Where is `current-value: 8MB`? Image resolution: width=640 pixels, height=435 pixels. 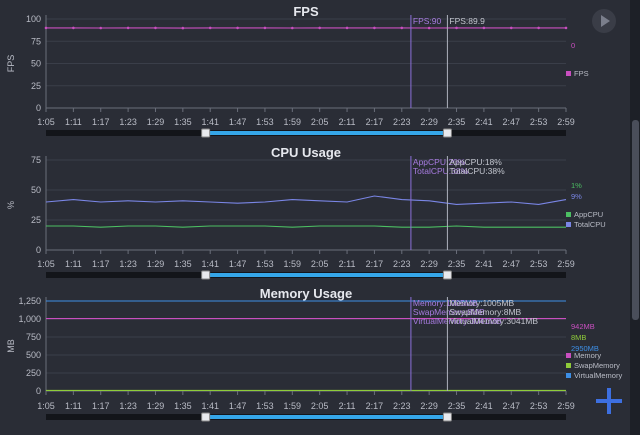
current-value: 8MB is located at coordinates (578, 337).